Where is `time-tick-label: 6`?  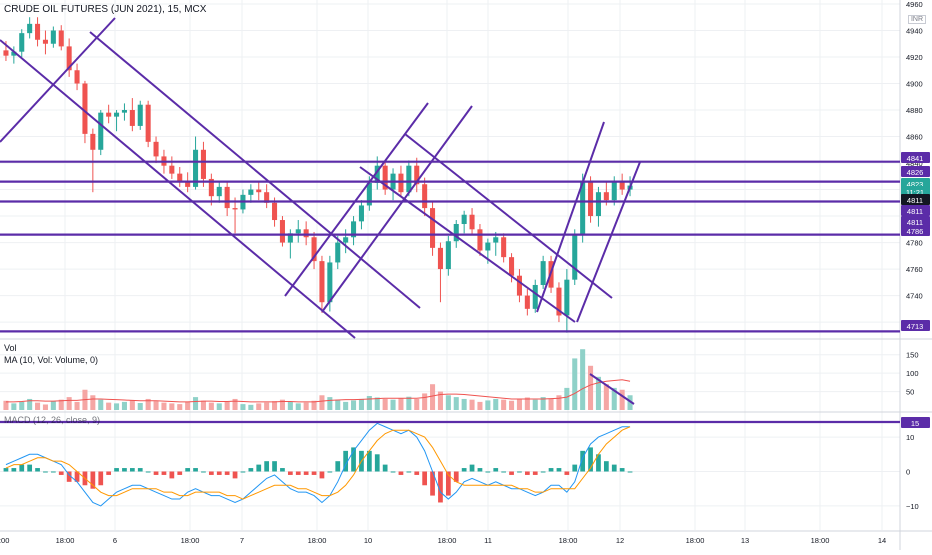
time-tick-label: 6 is located at coordinates (115, 540).